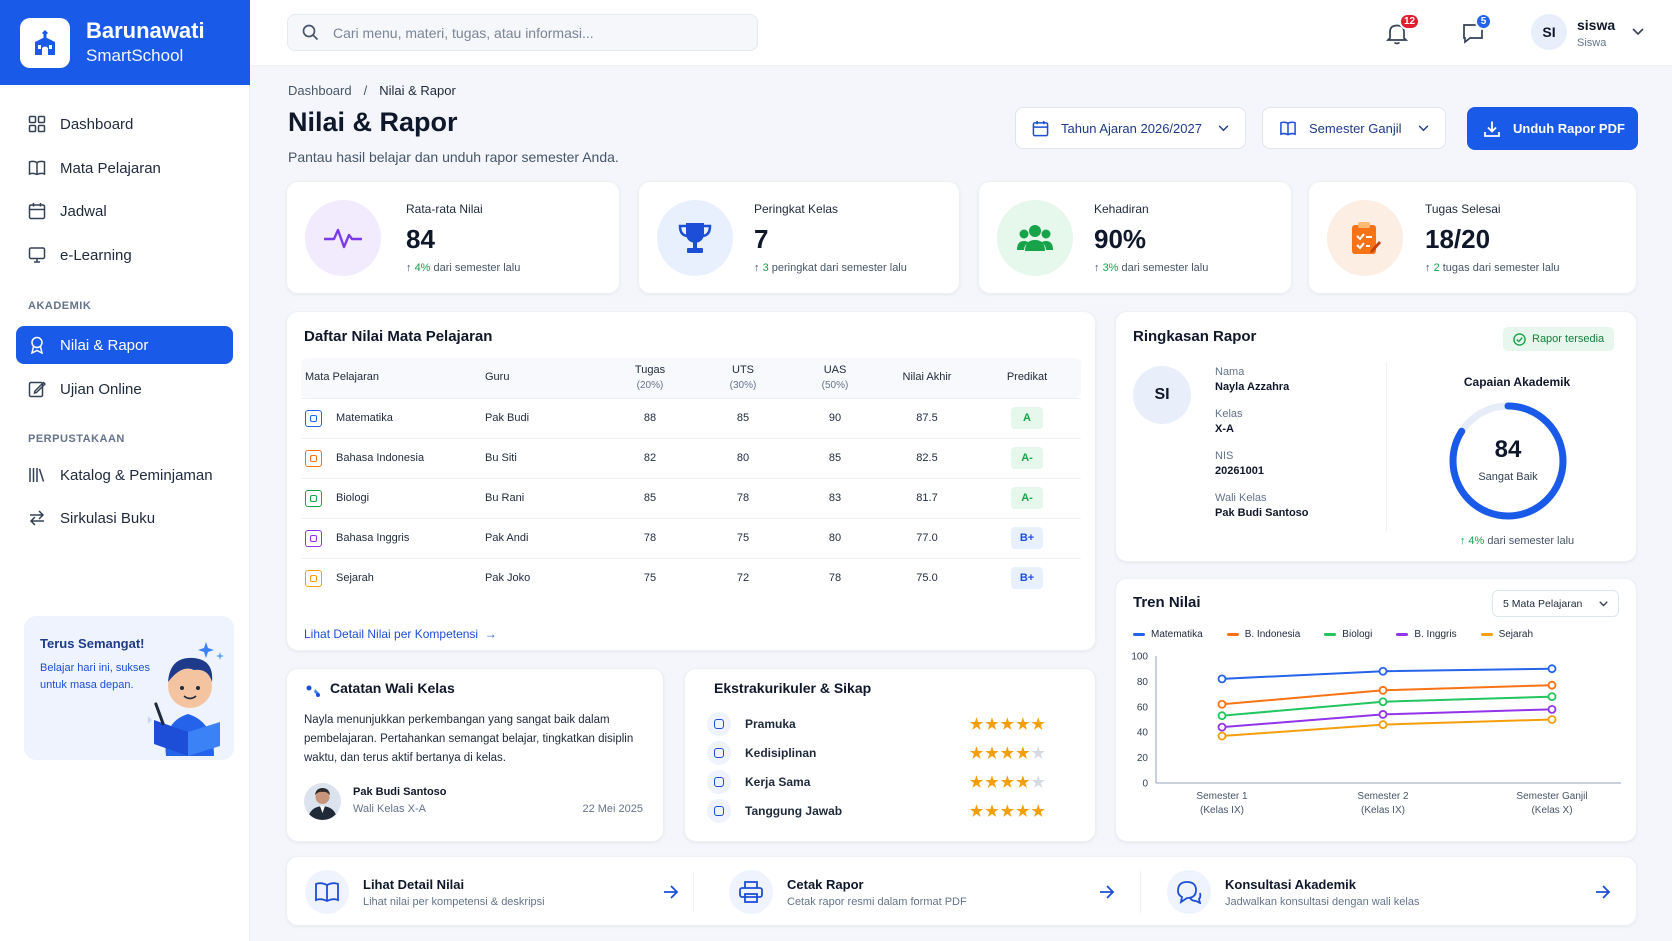  I want to click on teacher-name: Pak Andi, so click(544, 537).